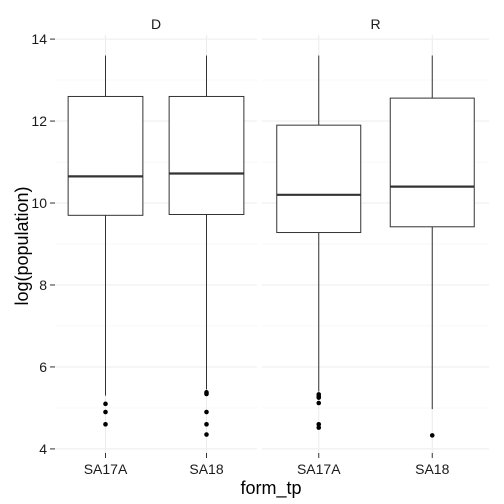  I want to click on y-axis-title: log(population), so click(22, 245).